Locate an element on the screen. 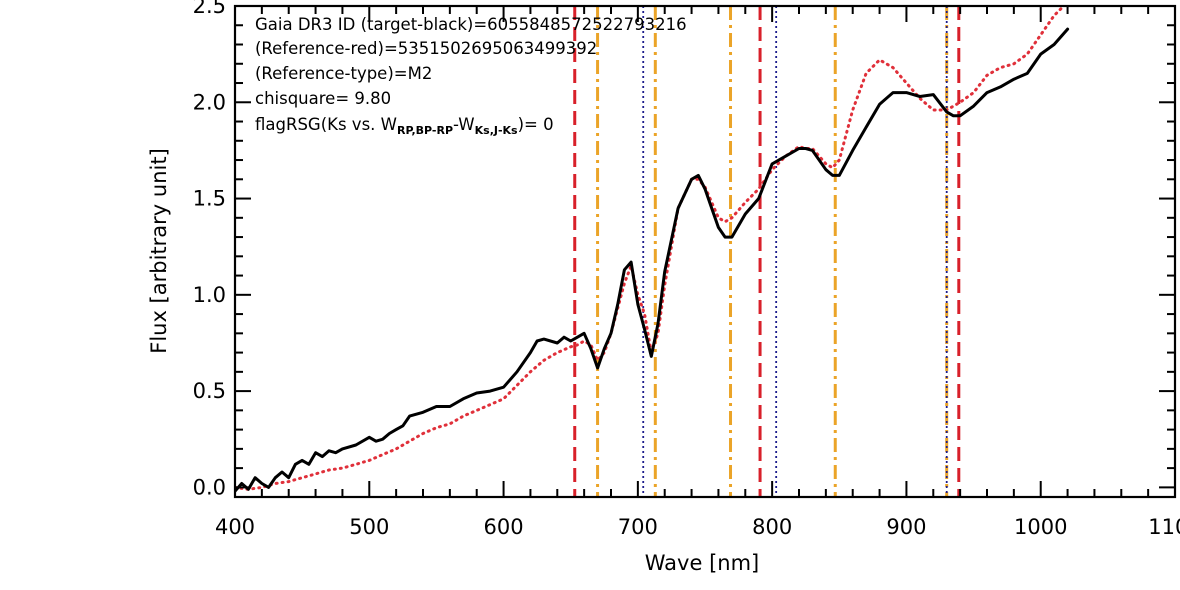 This screenshot has height=590, width=1180. annotation-reference-type: (Reference-type)=M2 is located at coordinates (343, 73).